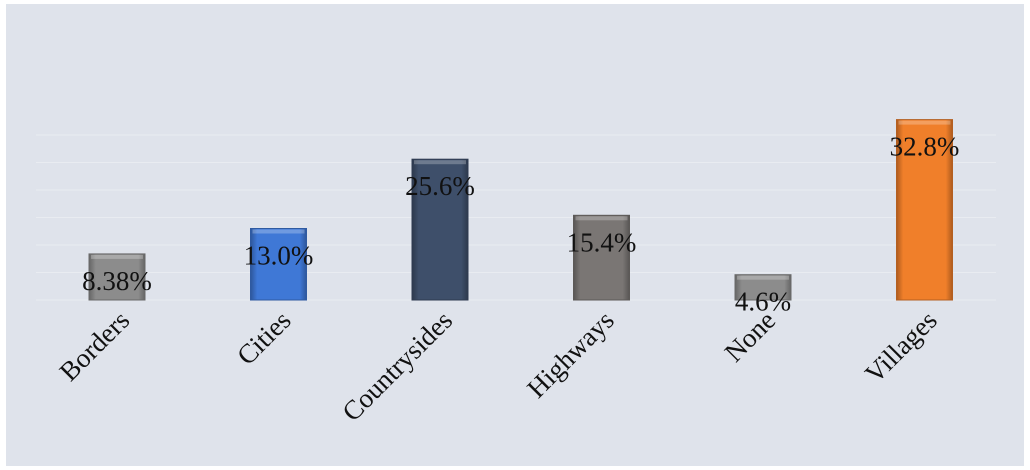 The height and width of the screenshot is (470, 1030). Describe the element at coordinates (440, 186) in the screenshot. I see `data-label-countrysides: 25.6%` at that location.